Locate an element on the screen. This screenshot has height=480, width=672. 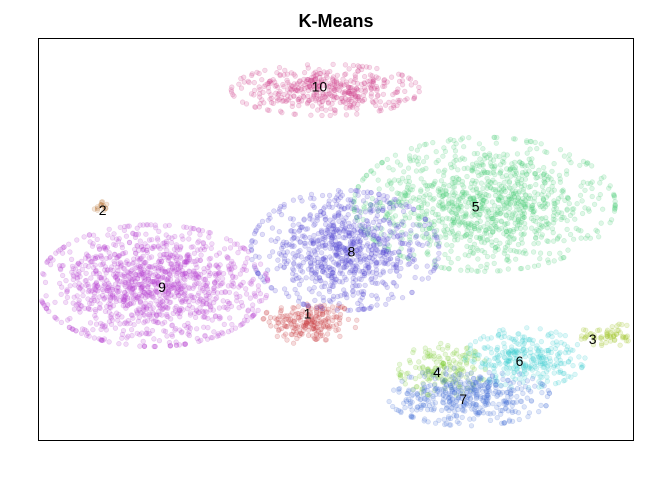
cluster-label-4: 4 is located at coordinates (437, 372).